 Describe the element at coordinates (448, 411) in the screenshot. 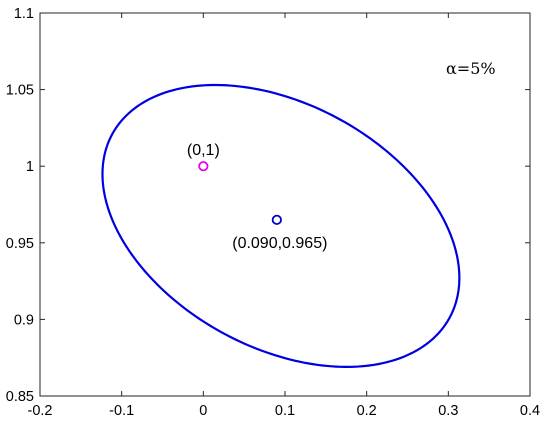

I see `x-tick-label: 0.3` at that location.